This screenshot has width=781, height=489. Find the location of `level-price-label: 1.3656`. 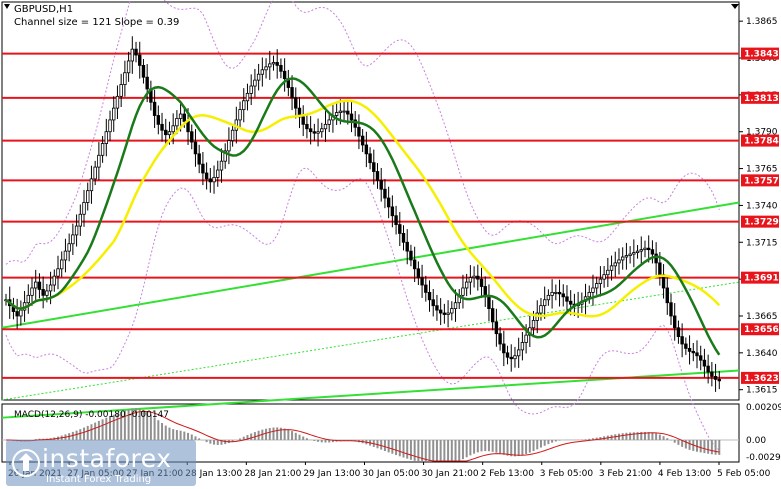

level-price-label: 1.3656 is located at coordinates (761, 330).